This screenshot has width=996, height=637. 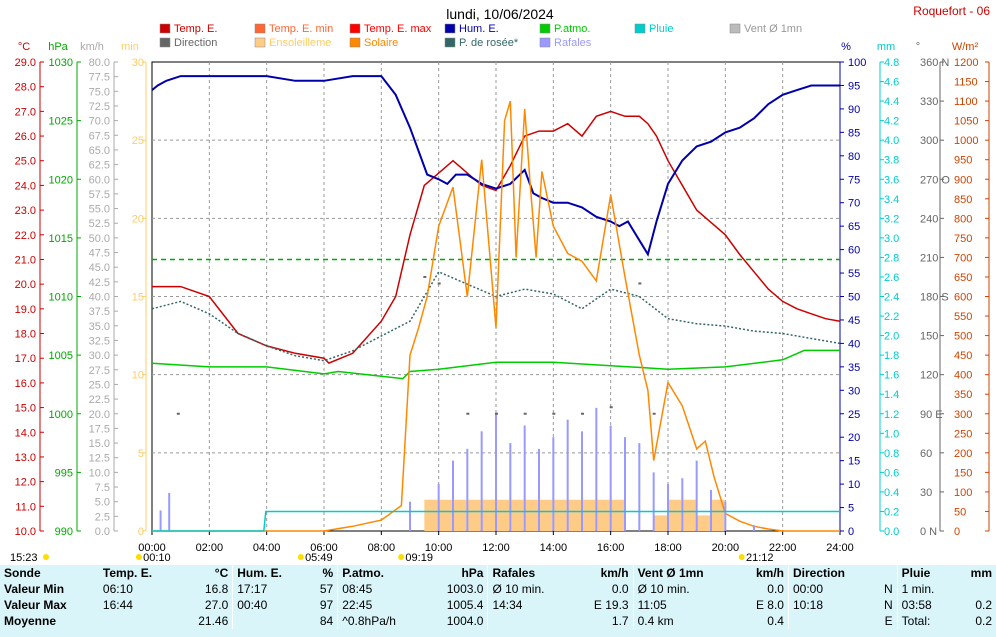 What do you see at coordinates (935, 180) in the screenshot?
I see `direction-tick-label: 270 O` at bounding box center [935, 180].